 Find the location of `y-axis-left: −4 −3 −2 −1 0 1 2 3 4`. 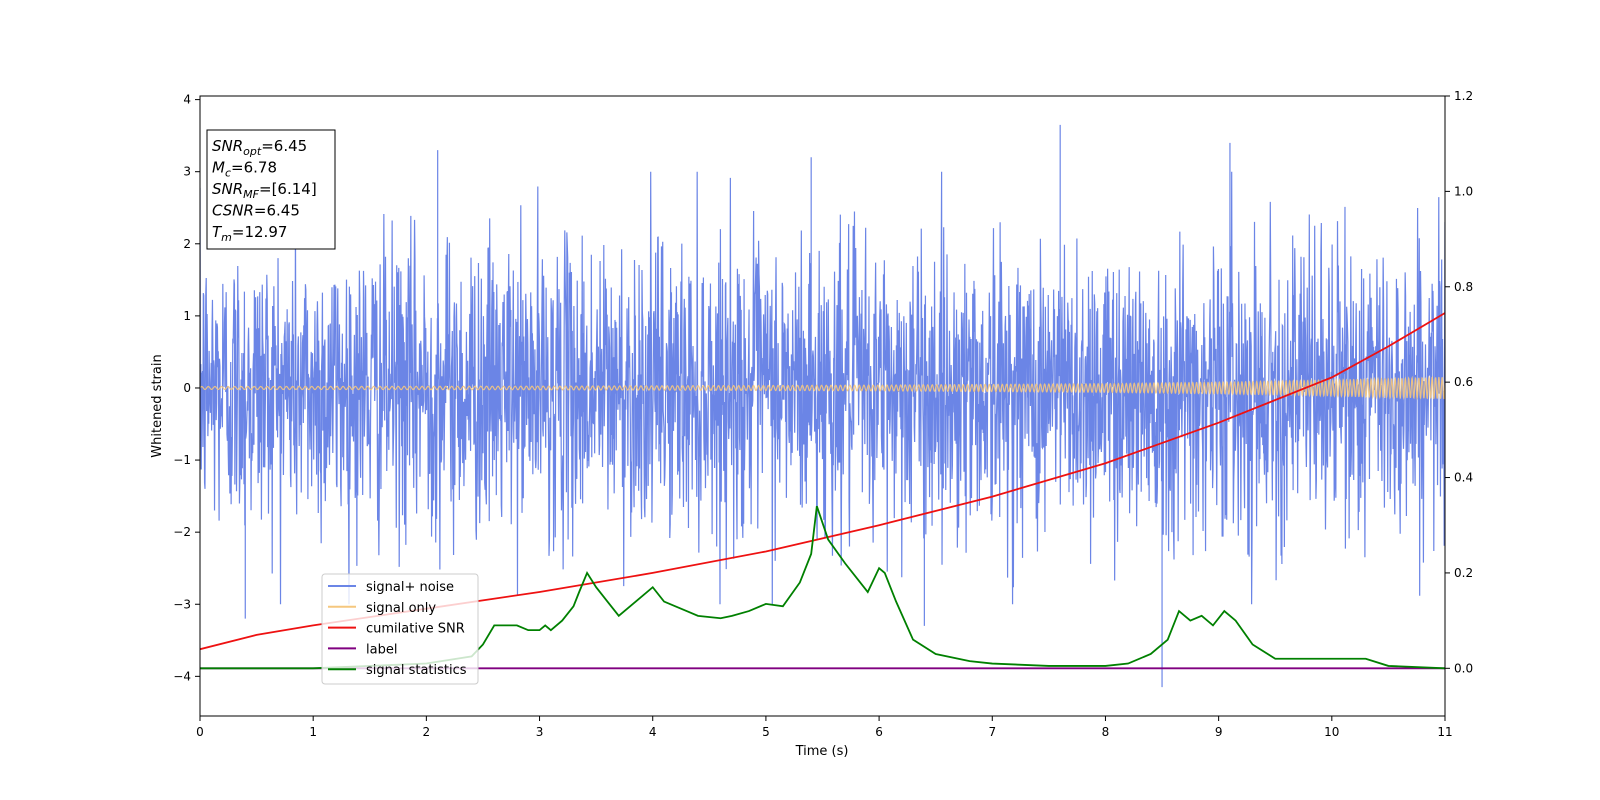

y-axis-left: −4 −3 −2 −1 0 1 2 3 4 is located at coordinates (186, 388).